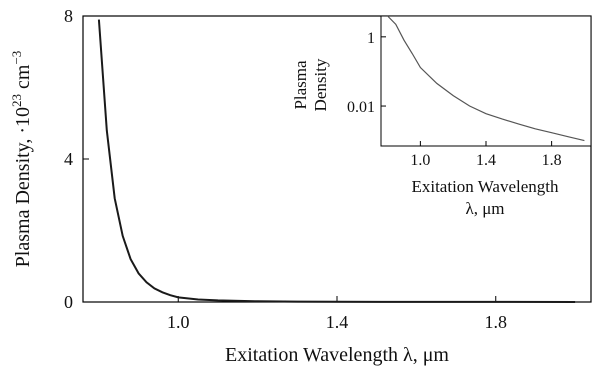  What do you see at coordinates (23, 79) in the screenshot?
I see `main-y-axis-label-unit: cm` at bounding box center [23, 79].